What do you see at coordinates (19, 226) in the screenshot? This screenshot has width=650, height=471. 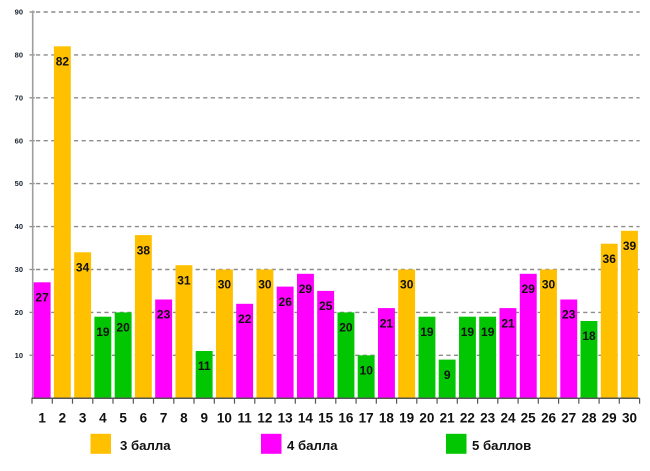 I see `svg-text: 40` at bounding box center [19, 226].